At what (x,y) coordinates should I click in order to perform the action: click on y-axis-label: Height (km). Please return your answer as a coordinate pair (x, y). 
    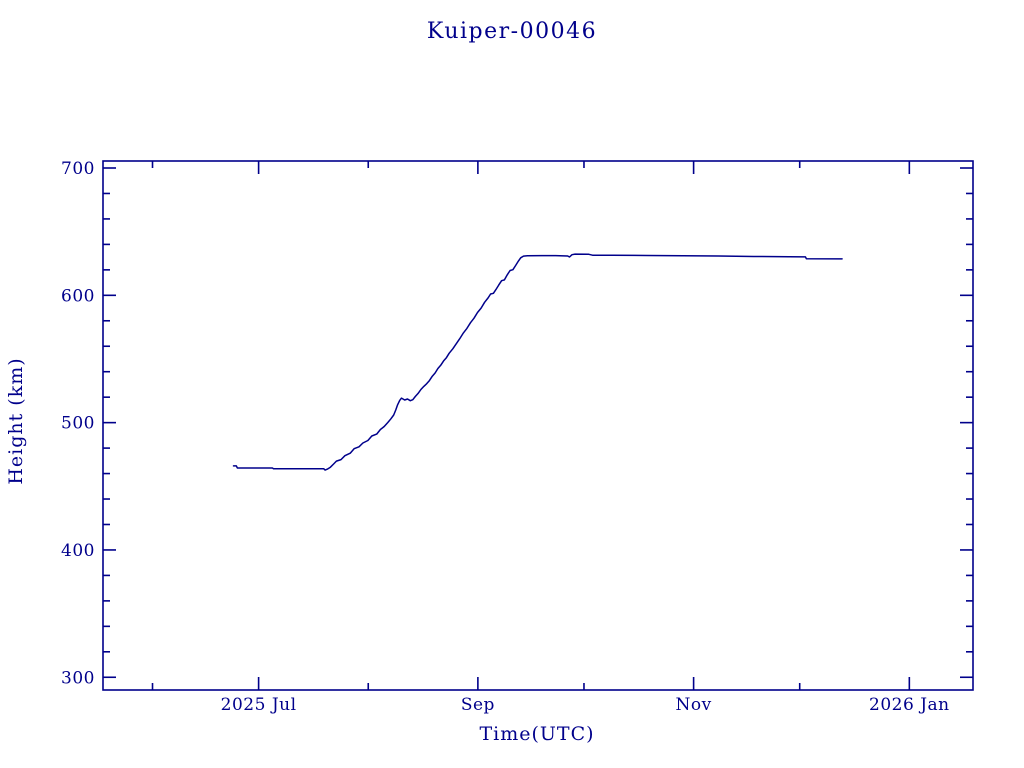
    Looking at the image, I should click on (16, 420).